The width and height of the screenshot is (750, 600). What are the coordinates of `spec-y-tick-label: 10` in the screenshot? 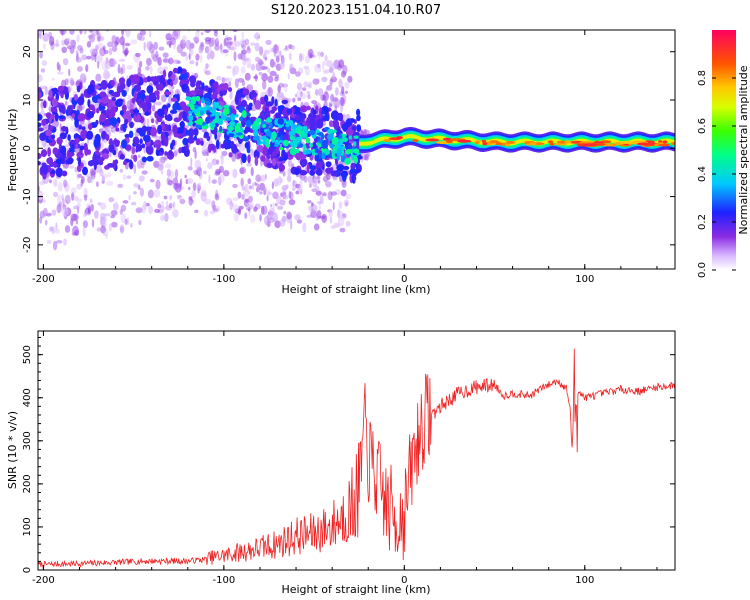 It's located at (27, 100).